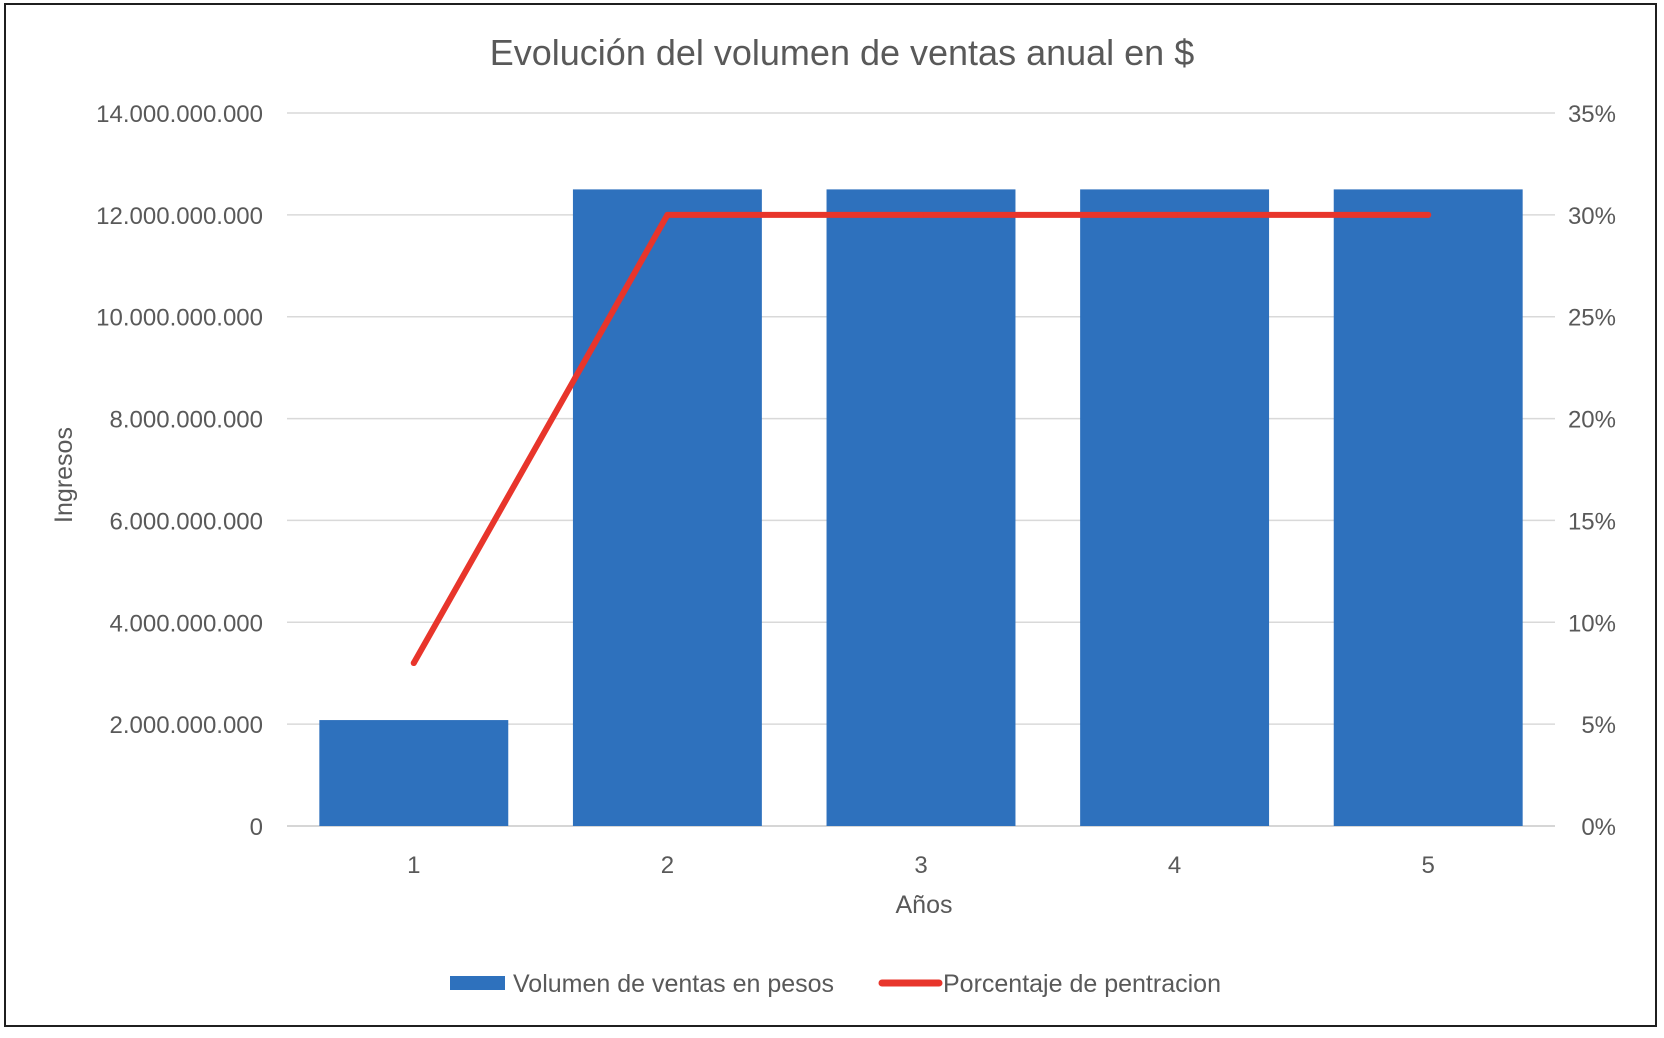 The width and height of the screenshot is (1664, 1038). What do you see at coordinates (1592, 521) in the screenshot?
I see `y2-tick-label: 15%` at bounding box center [1592, 521].